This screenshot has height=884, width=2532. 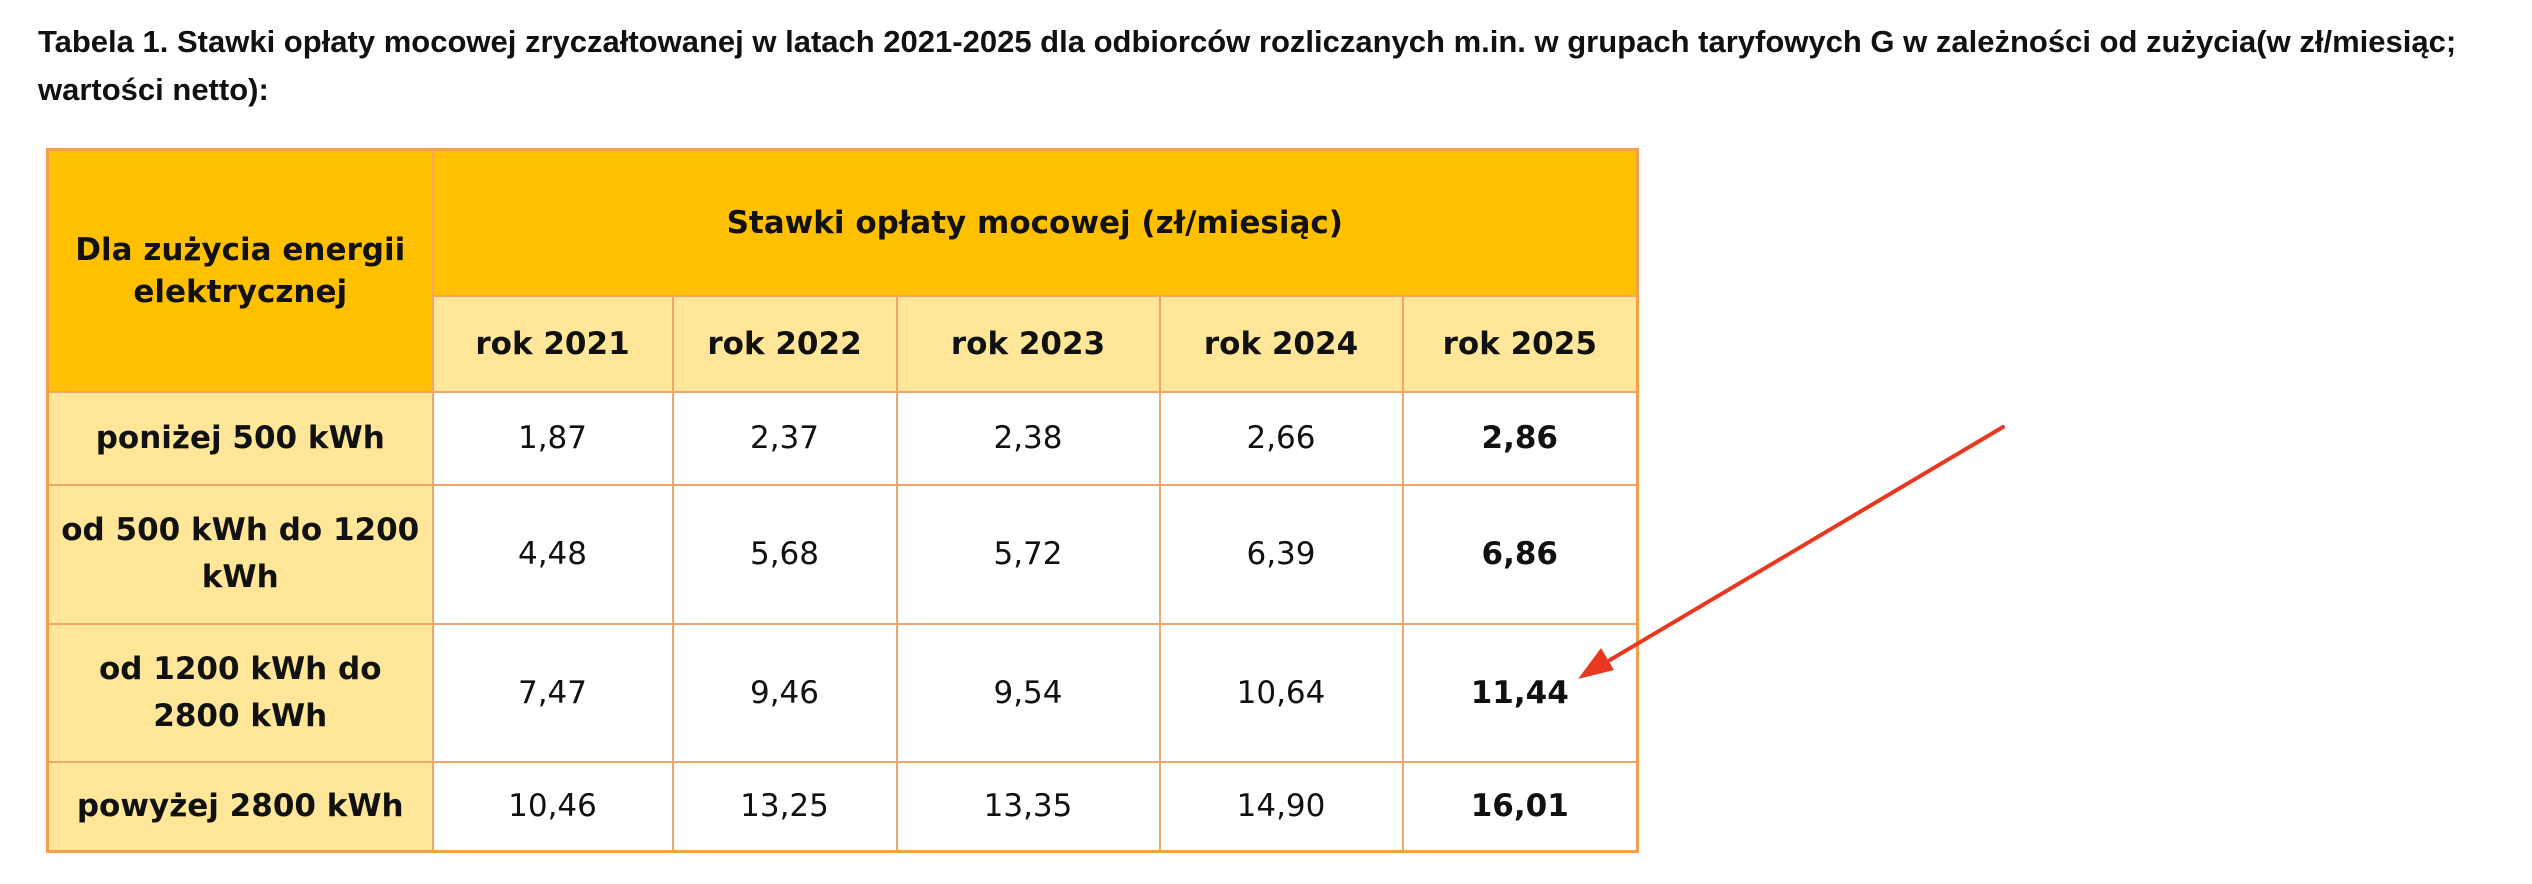 I want to click on table-cell: 9,46, so click(x=784, y=692).